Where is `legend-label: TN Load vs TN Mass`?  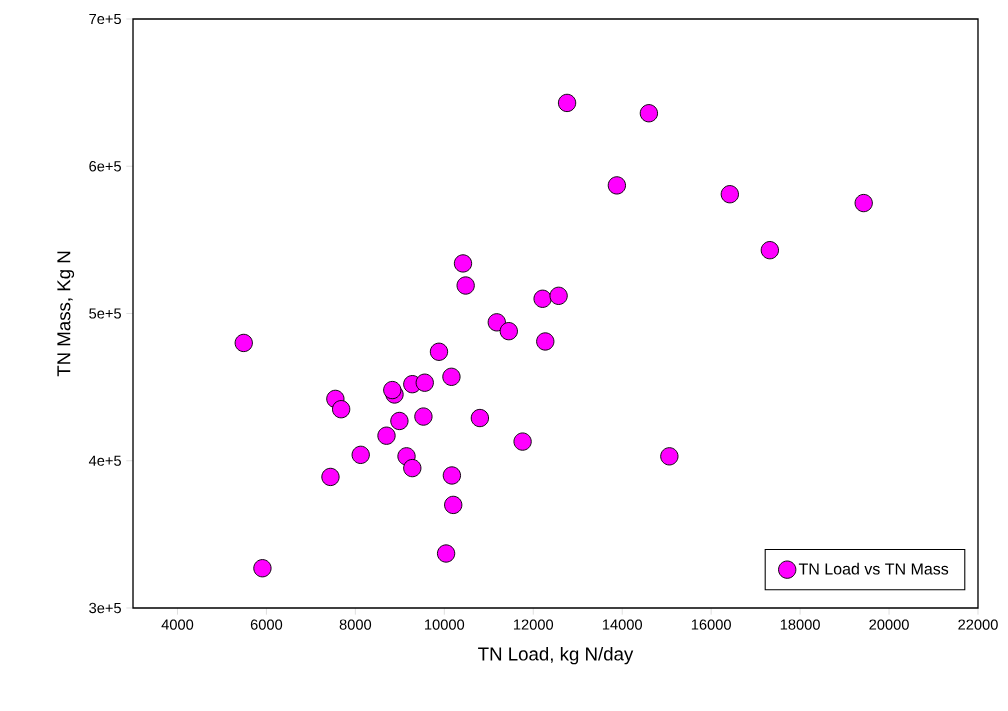
legend-label: TN Load vs TN Mass is located at coordinates (873, 568).